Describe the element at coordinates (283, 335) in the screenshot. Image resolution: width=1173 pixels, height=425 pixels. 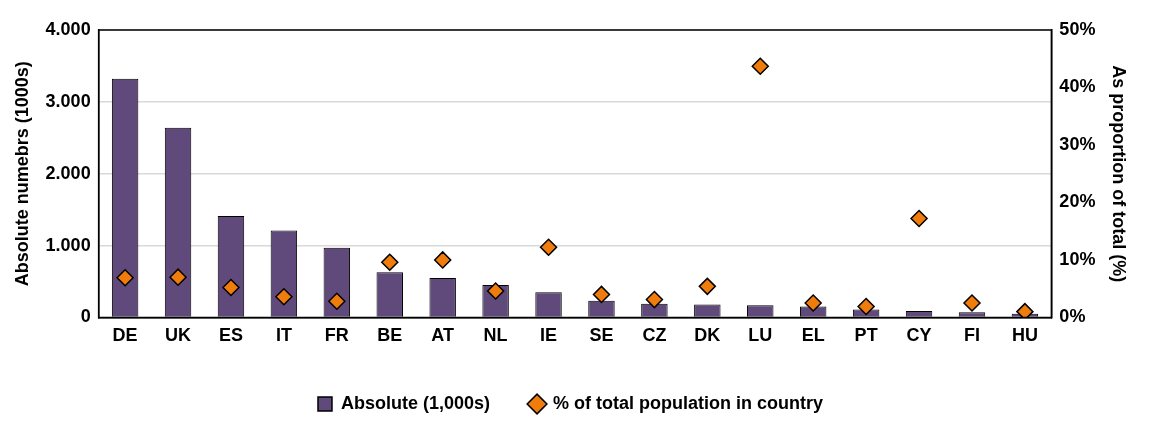
I see `x-tick-label: IT` at that location.